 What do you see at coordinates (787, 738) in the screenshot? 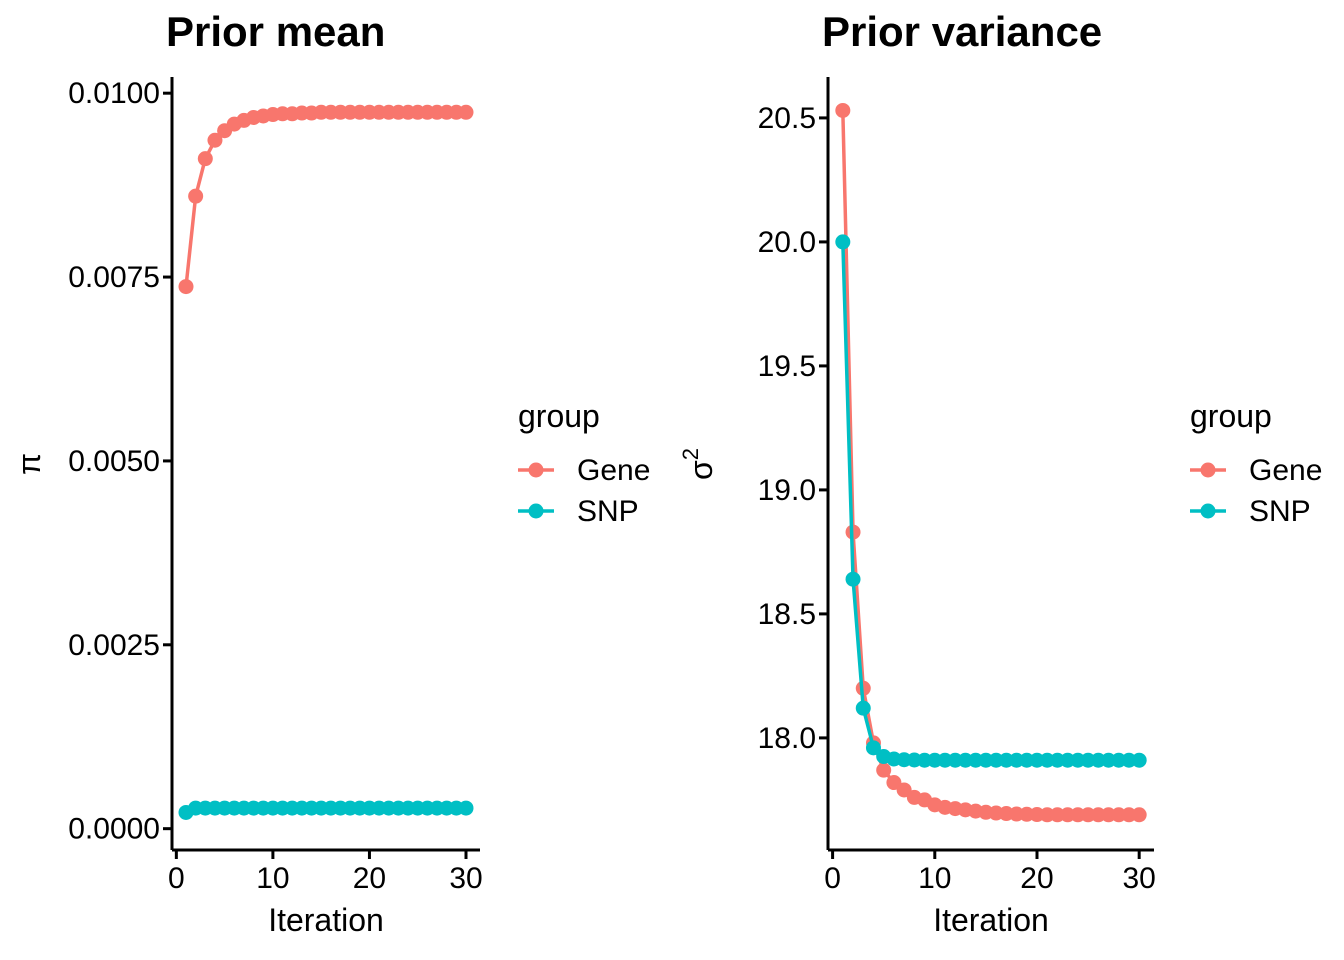
I see `y-tick-label: 18.0` at bounding box center [787, 738].